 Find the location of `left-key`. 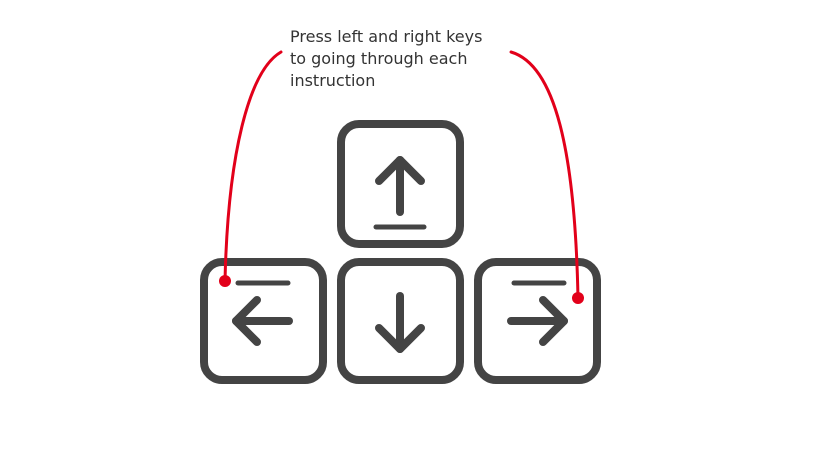

left-key is located at coordinates (263, 321).